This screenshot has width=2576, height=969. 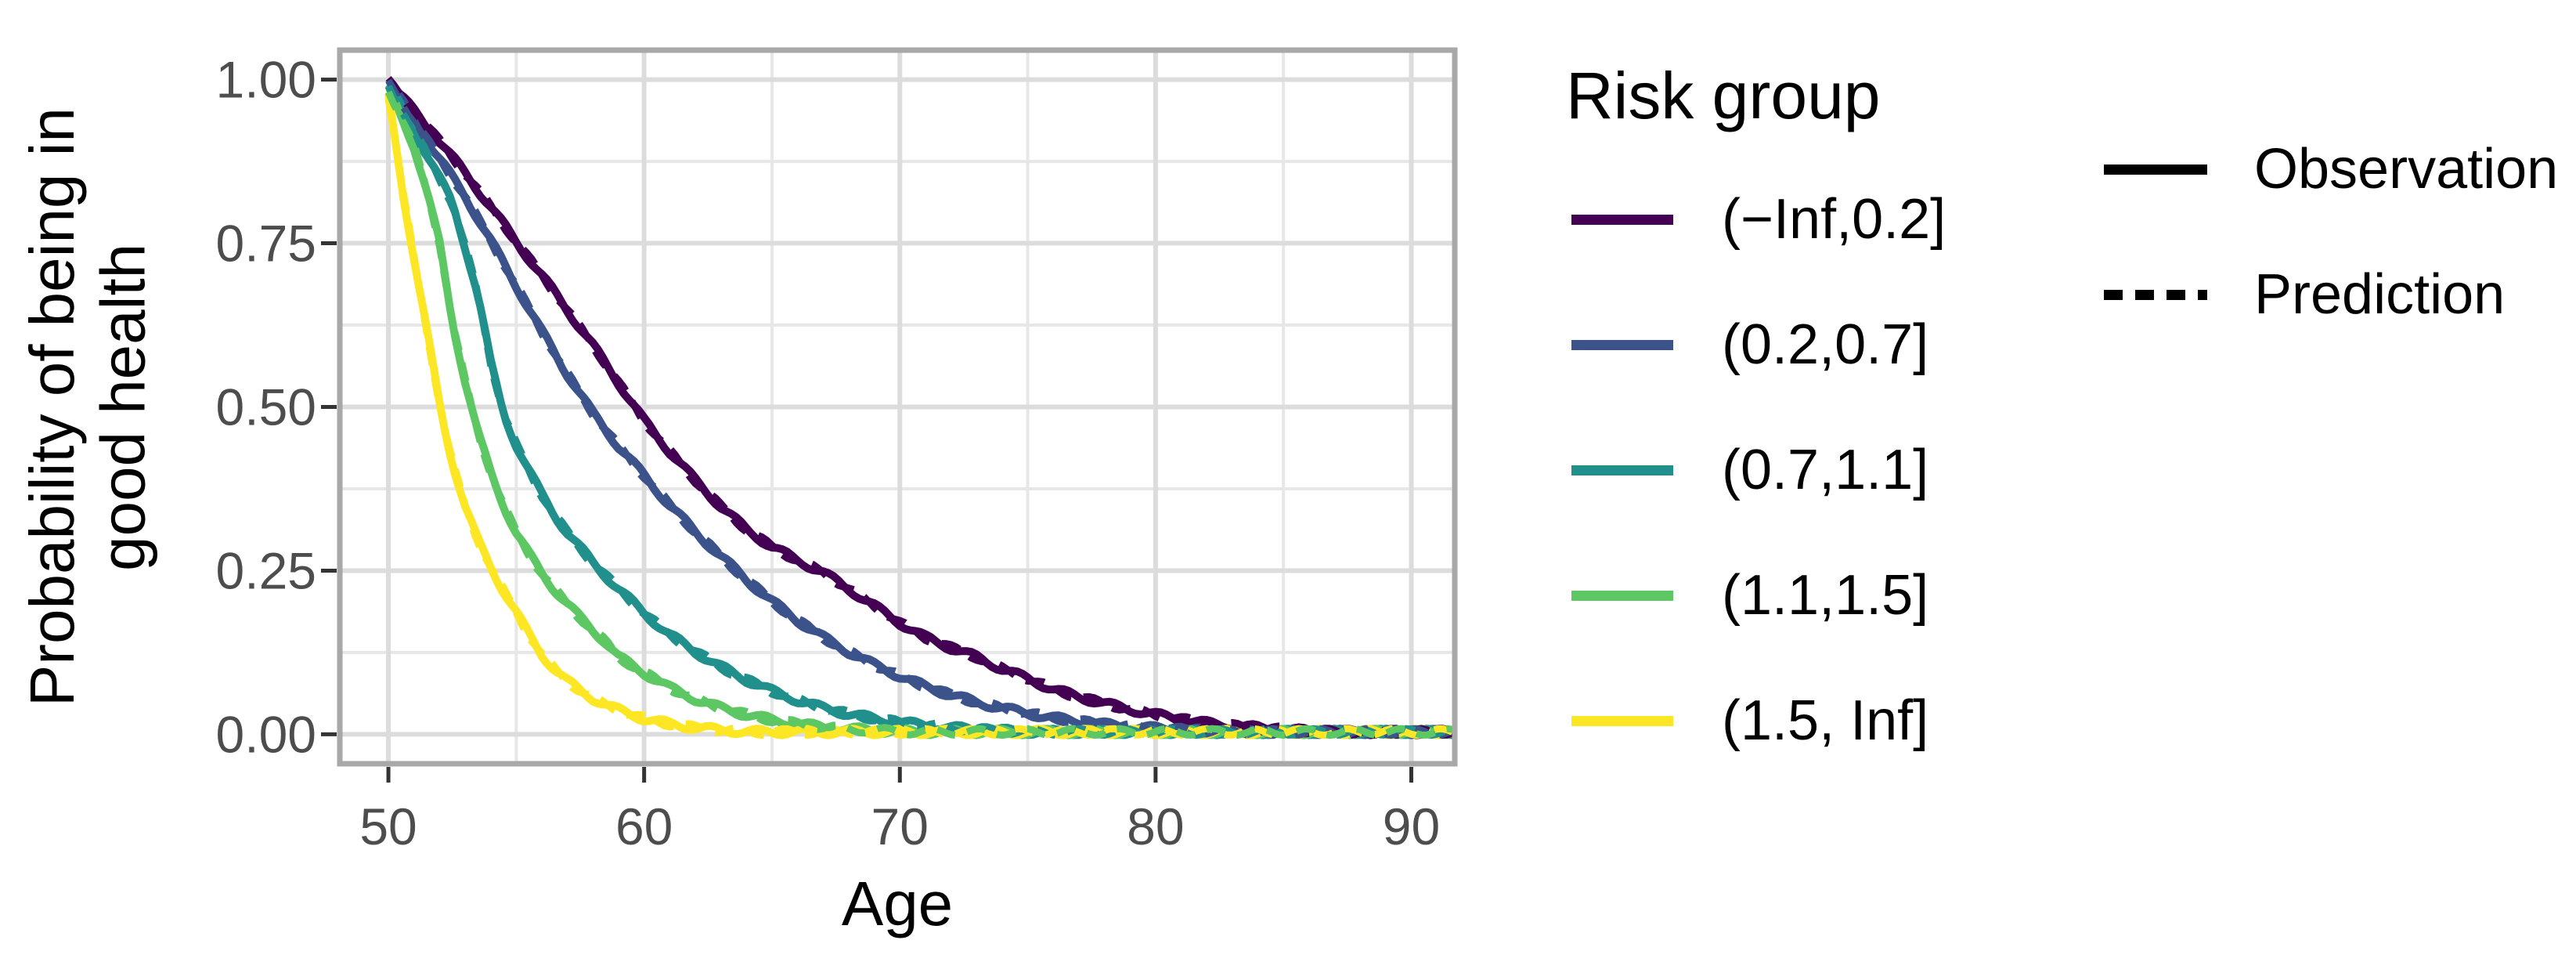 I want to click on legend-key-line-yellow, so click(x=1622, y=720).